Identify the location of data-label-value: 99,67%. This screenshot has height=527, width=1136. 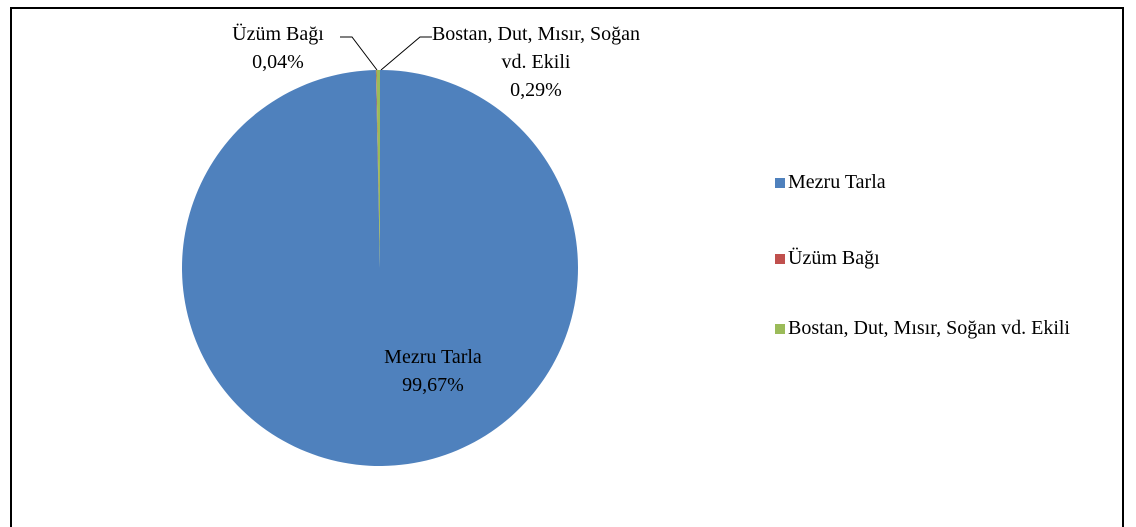
(433, 385).